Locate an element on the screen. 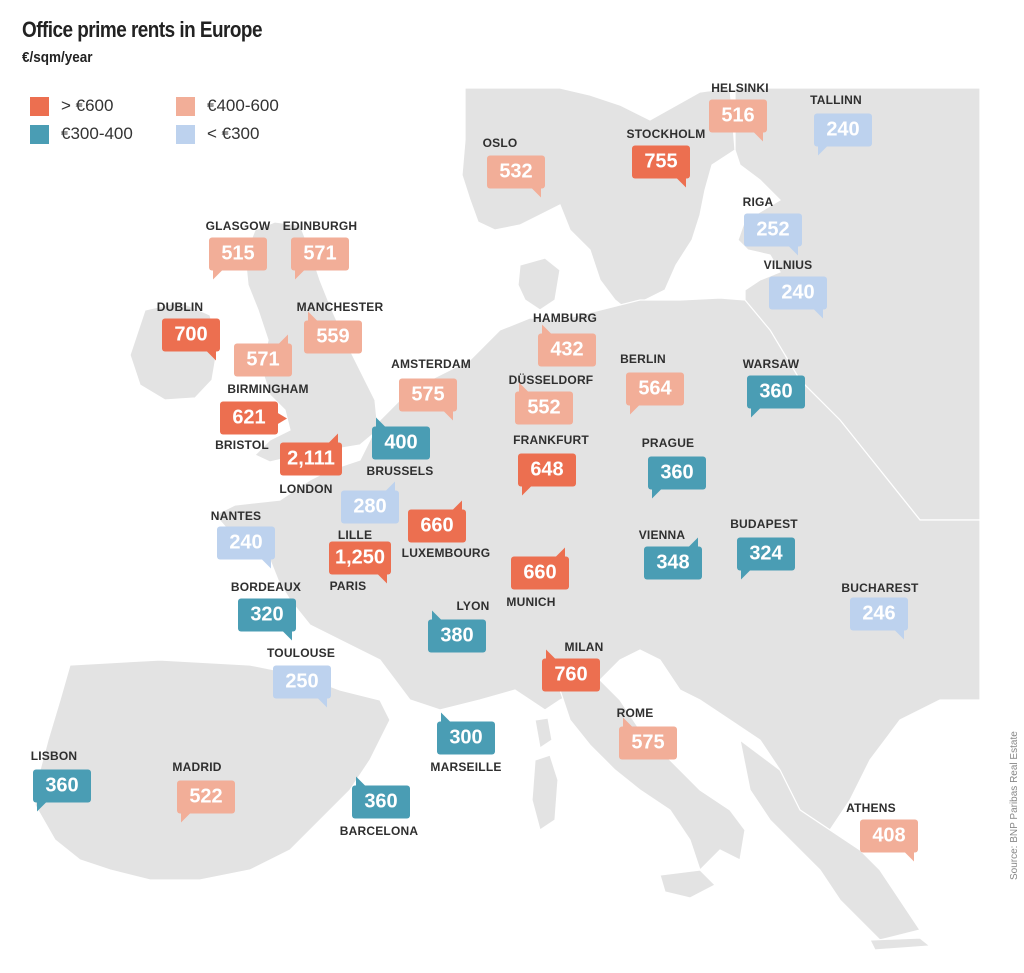 This screenshot has height=973, width=1024. rent-badge-prague: 360 is located at coordinates (677, 477).